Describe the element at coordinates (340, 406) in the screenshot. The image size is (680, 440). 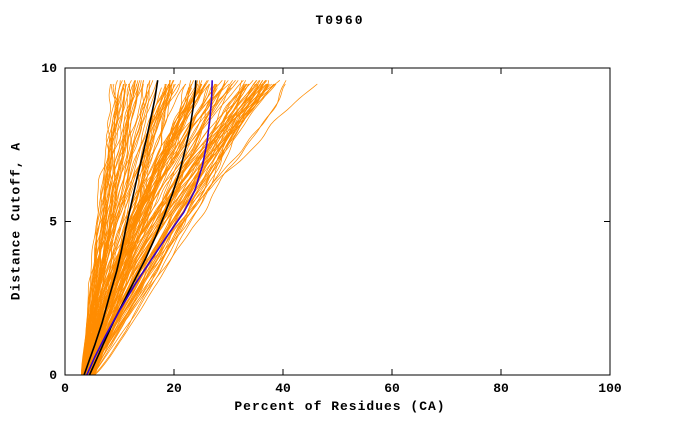
I see `x-axis-label: Percent of Residues (CA)` at that location.